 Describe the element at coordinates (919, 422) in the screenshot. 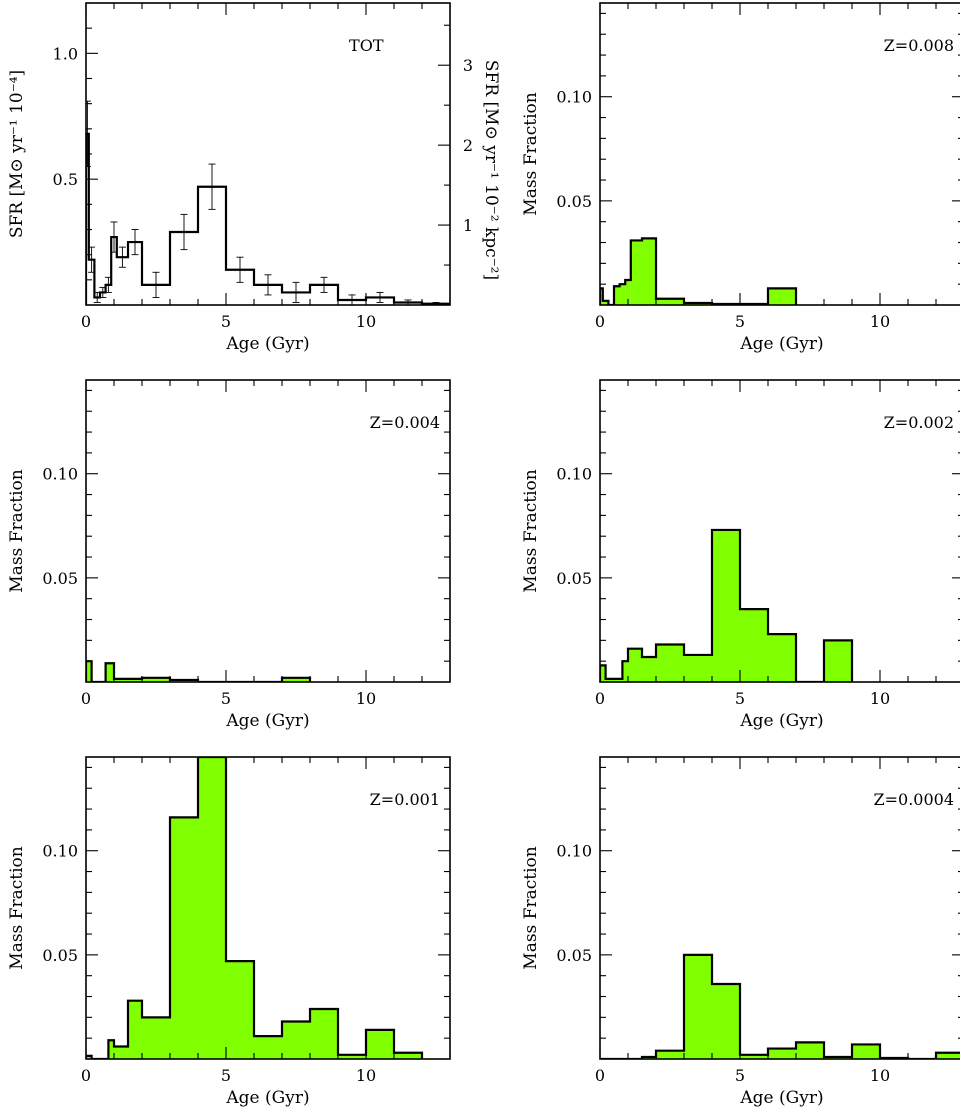

I see `panel-label: Z=0.002` at that location.